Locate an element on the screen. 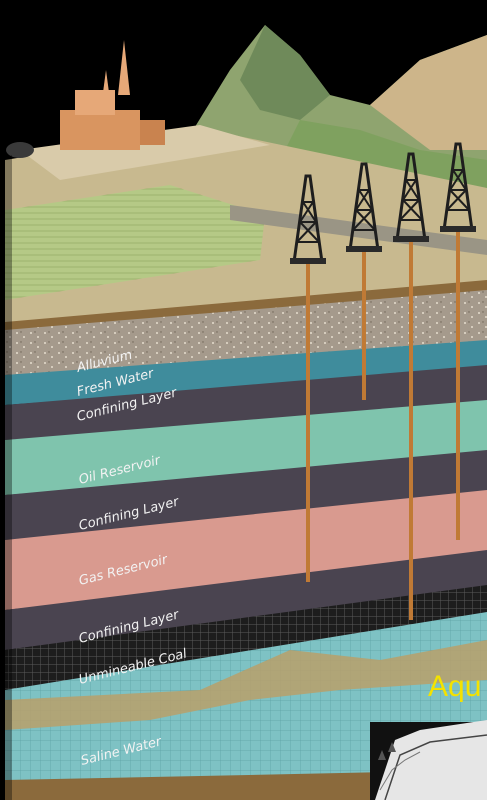 Image resolution: width=487 pixels, height=800 pixels. layer-gas-reservoir is located at coordinates (246, 550).